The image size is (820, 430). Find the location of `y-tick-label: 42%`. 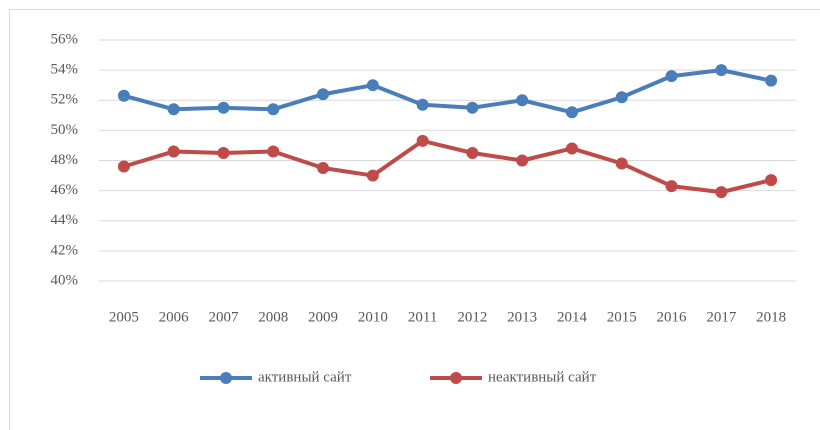

y-tick-label: 42% is located at coordinates (65, 250).